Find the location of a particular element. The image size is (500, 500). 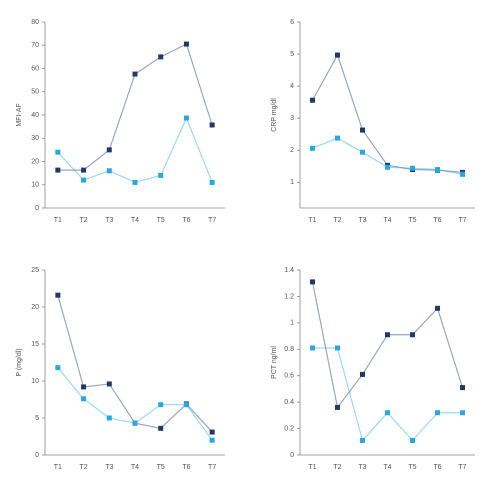

y-tick-label: 50 is located at coordinates (35, 92).